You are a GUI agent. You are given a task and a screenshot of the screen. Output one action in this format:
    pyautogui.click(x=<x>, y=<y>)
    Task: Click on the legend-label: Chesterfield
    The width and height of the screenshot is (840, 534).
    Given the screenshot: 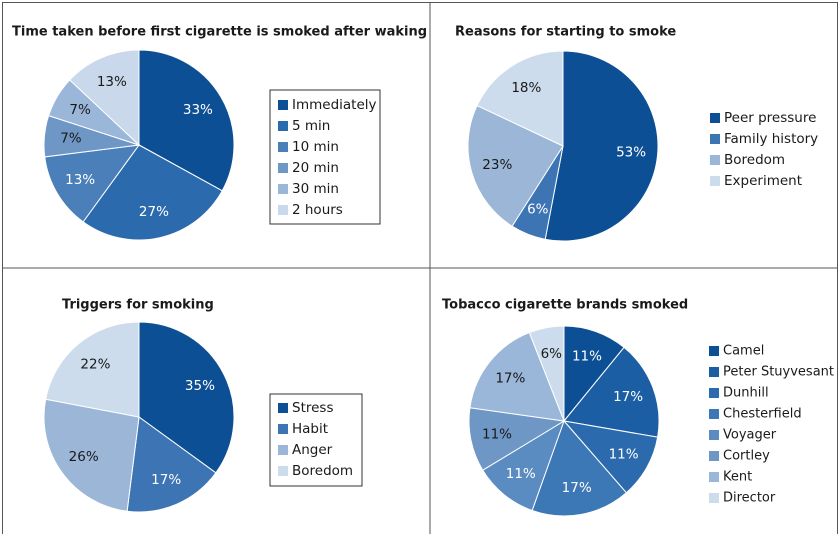 What is the action you would take?
    pyautogui.click(x=762, y=414)
    